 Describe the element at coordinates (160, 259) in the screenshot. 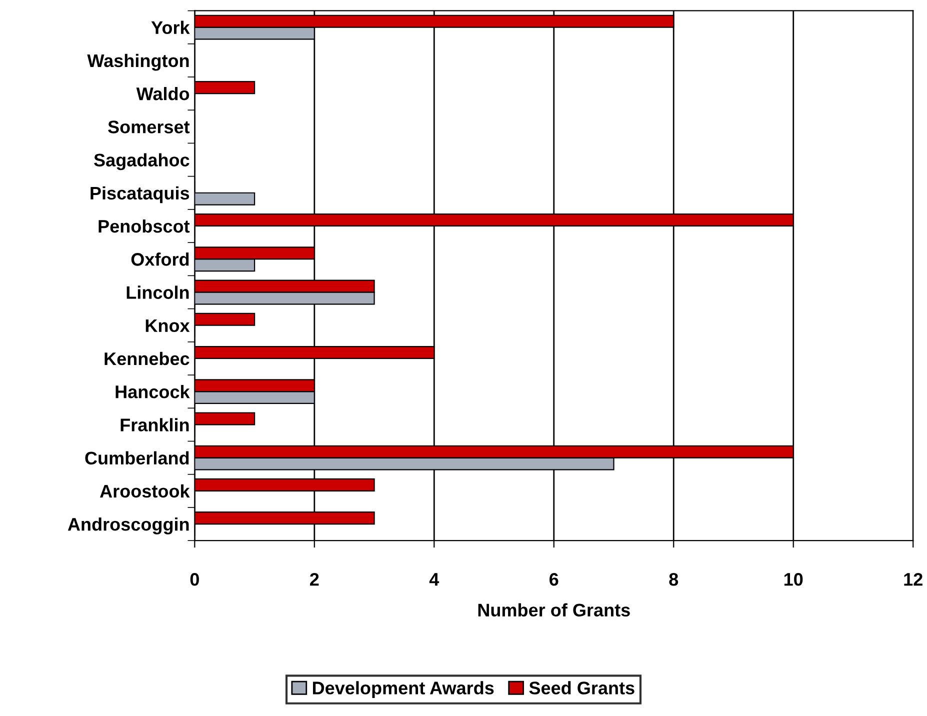

I see `y-tick-label: Oxford` at that location.